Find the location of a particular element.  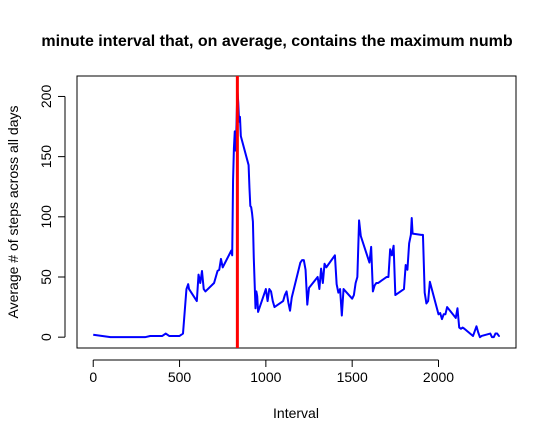

x-tick-label: 1500 is located at coordinates (352, 377).